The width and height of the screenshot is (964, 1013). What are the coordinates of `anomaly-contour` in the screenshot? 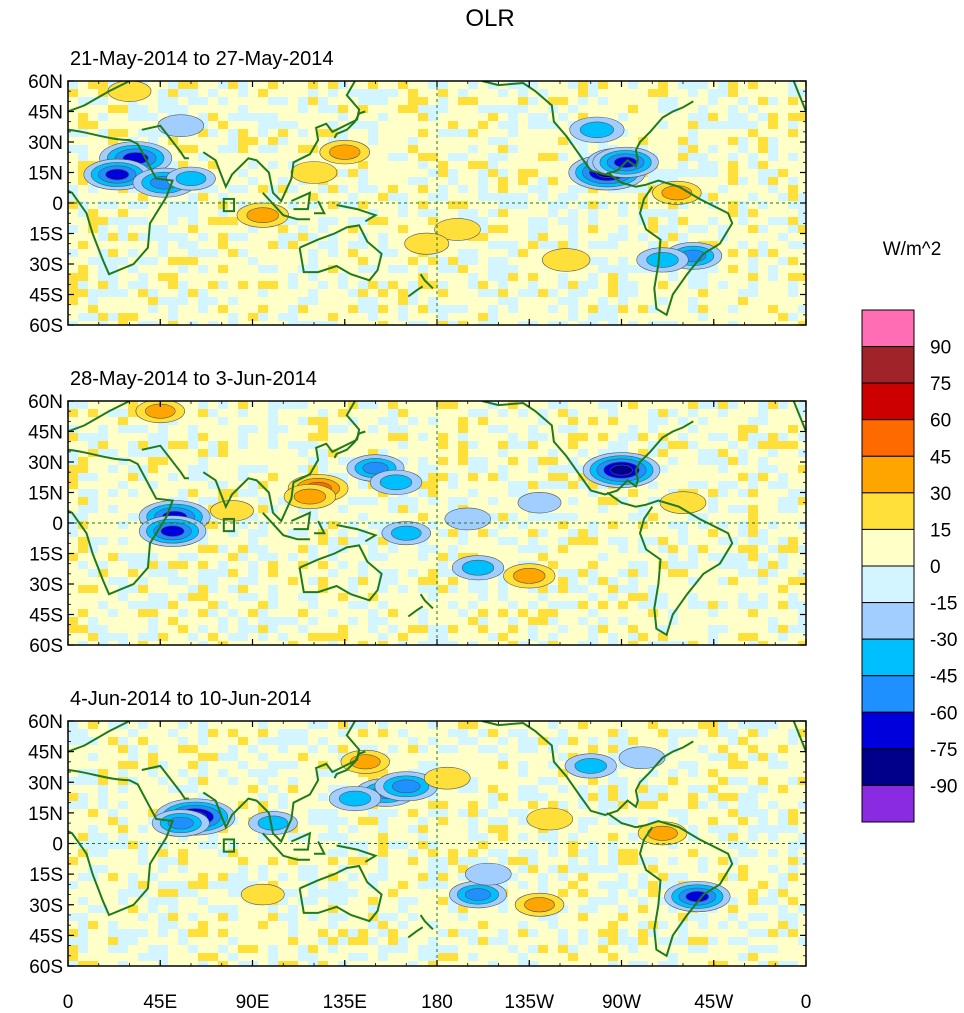 It's located at (662, 260).